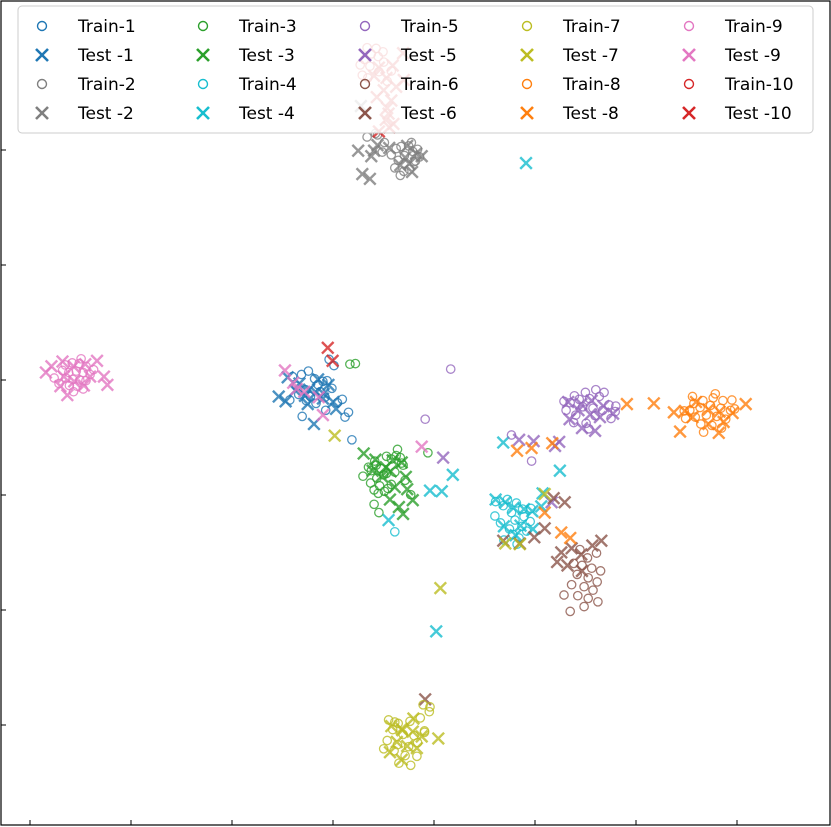  I want to click on legend-label: Test -5, so click(428, 56).